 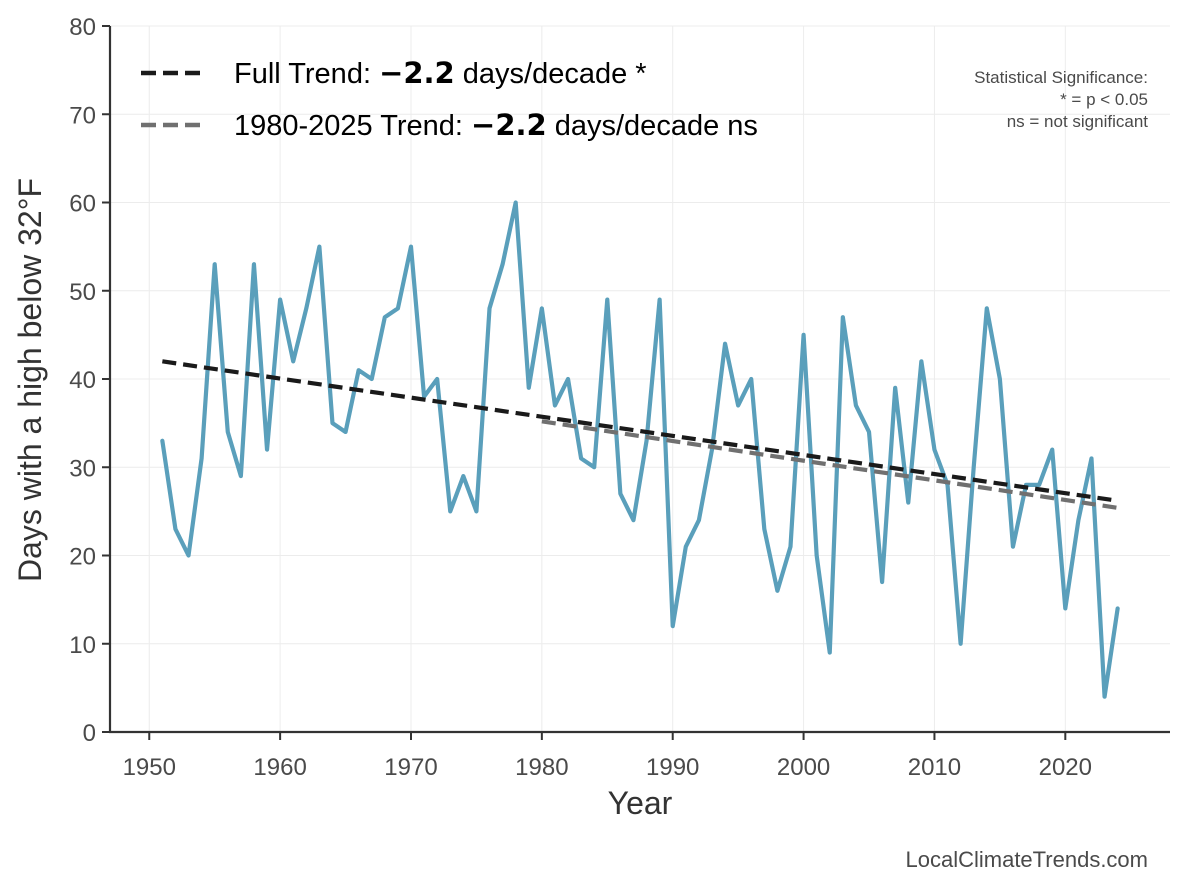 I want to click on legend-label-recent-trend: 1980-2025 Trend: −2.2 days/decade ns, so click(x=496, y=125).